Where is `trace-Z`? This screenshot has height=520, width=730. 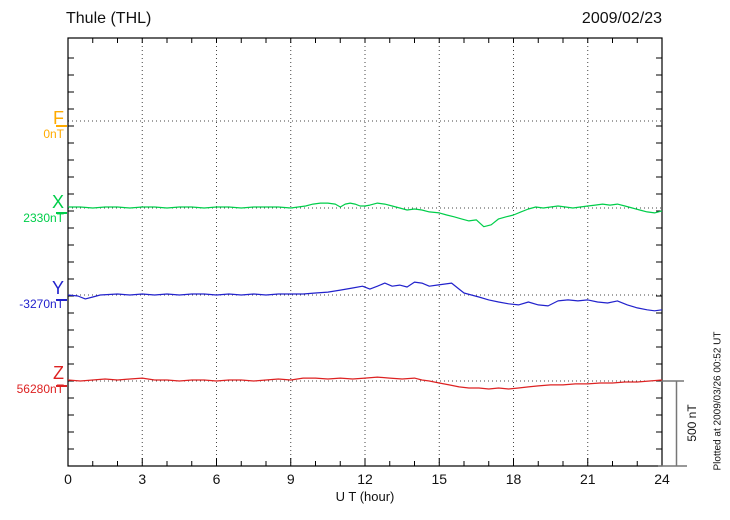
trace-Z is located at coordinates (365, 383).